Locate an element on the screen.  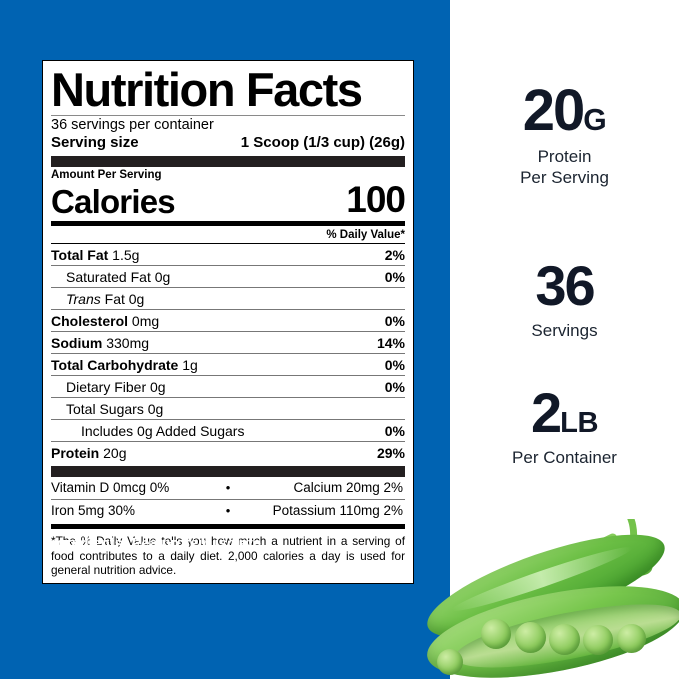
servings-per-container: 36 servings per container is located at coordinates (132, 125).